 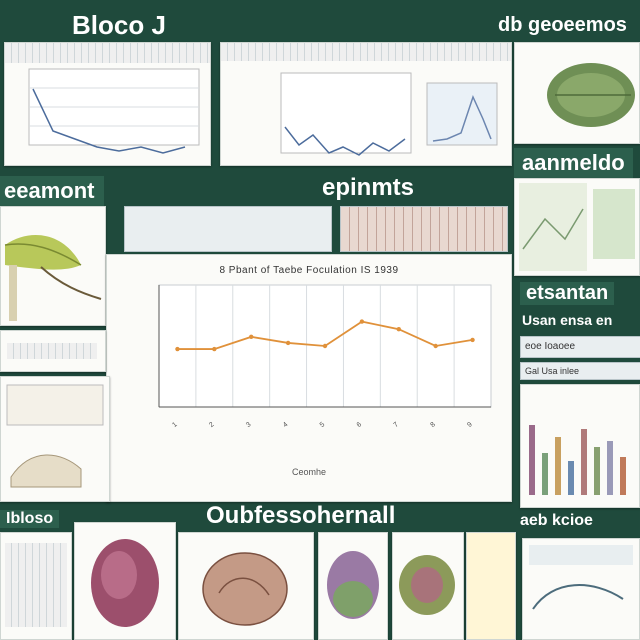 I want to click on x-tick-label: 6, so click(x=360, y=425).